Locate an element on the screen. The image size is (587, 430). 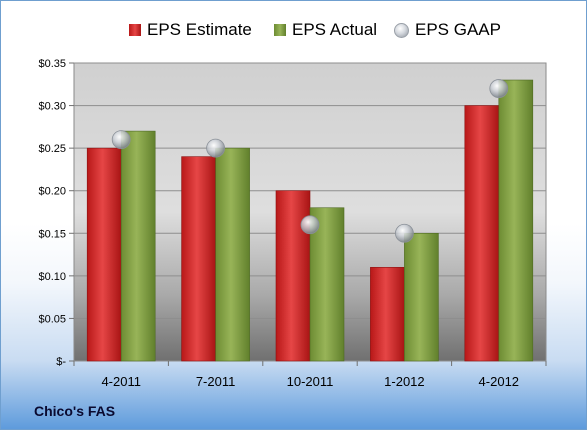
x-tick-label: 4-2012 is located at coordinates (499, 381).